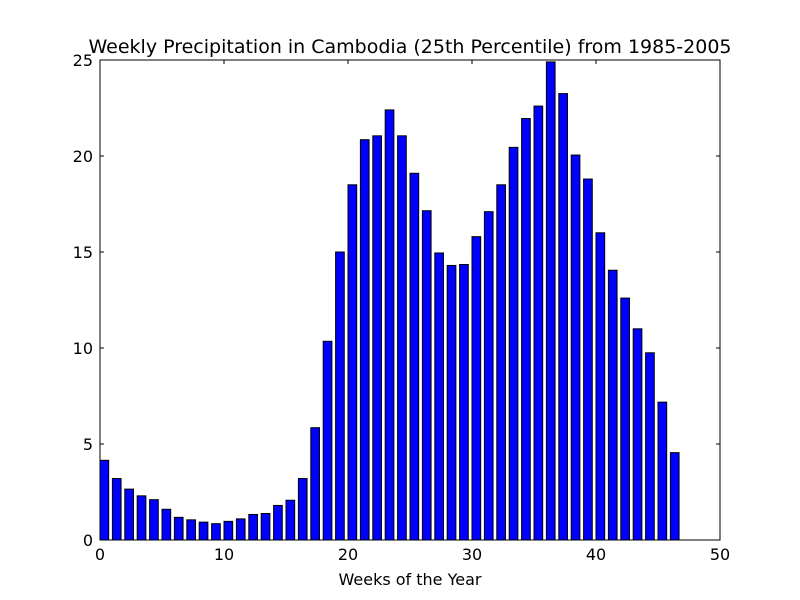 Image resolution: width=800 pixels, height=600 pixels. I want to click on y-tick-label: 25, so click(83, 60).